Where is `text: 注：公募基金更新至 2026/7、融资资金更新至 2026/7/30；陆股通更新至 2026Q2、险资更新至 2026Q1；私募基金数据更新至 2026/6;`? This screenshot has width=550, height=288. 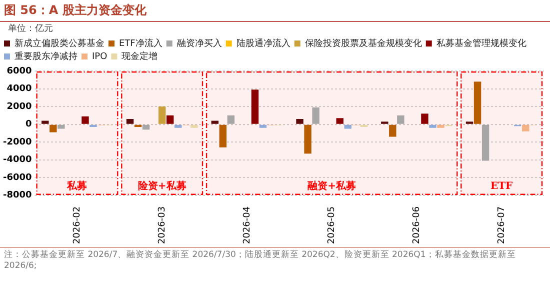
text: 注：公募基金更新至 2026/7、融资资金更新至 2026/7/30；陆股通更新至 2026Q2、险资更新至 2026Q1；私募基金数据更新至 2026/6; is located at coordinates (260, 261).